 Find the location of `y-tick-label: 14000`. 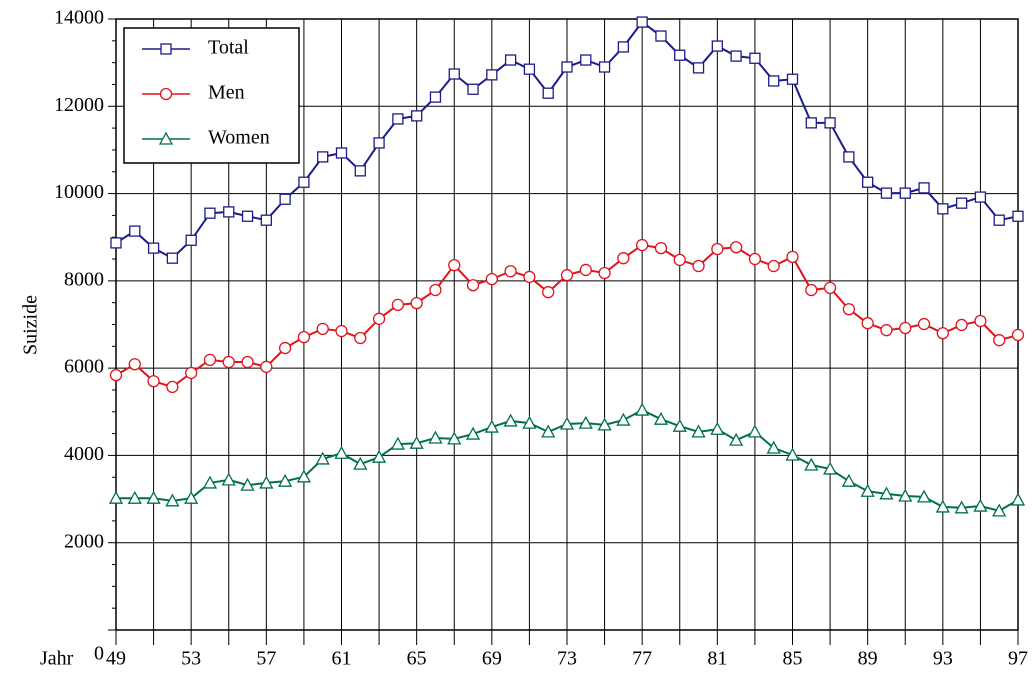

y-tick-label: 14000 is located at coordinates (79, 18).